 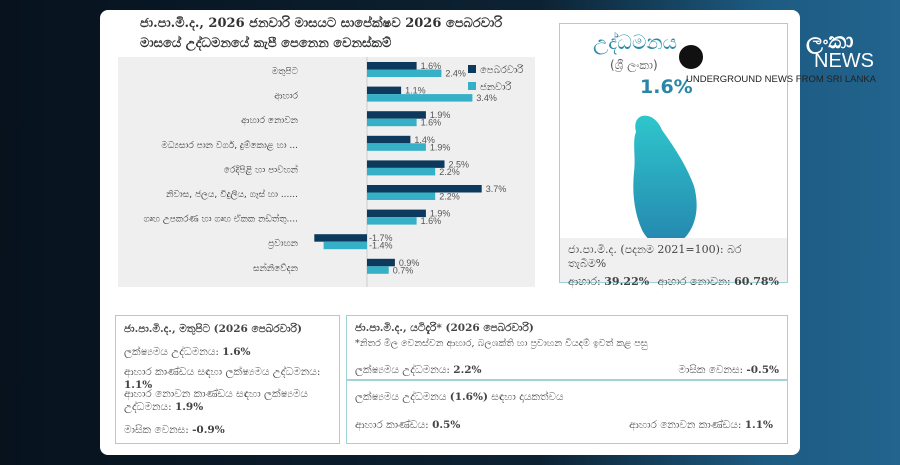 What do you see at coordinates (208, 430) in the screenshot?
I see `row-value: -0.9%` at bounding box center [208, 430].